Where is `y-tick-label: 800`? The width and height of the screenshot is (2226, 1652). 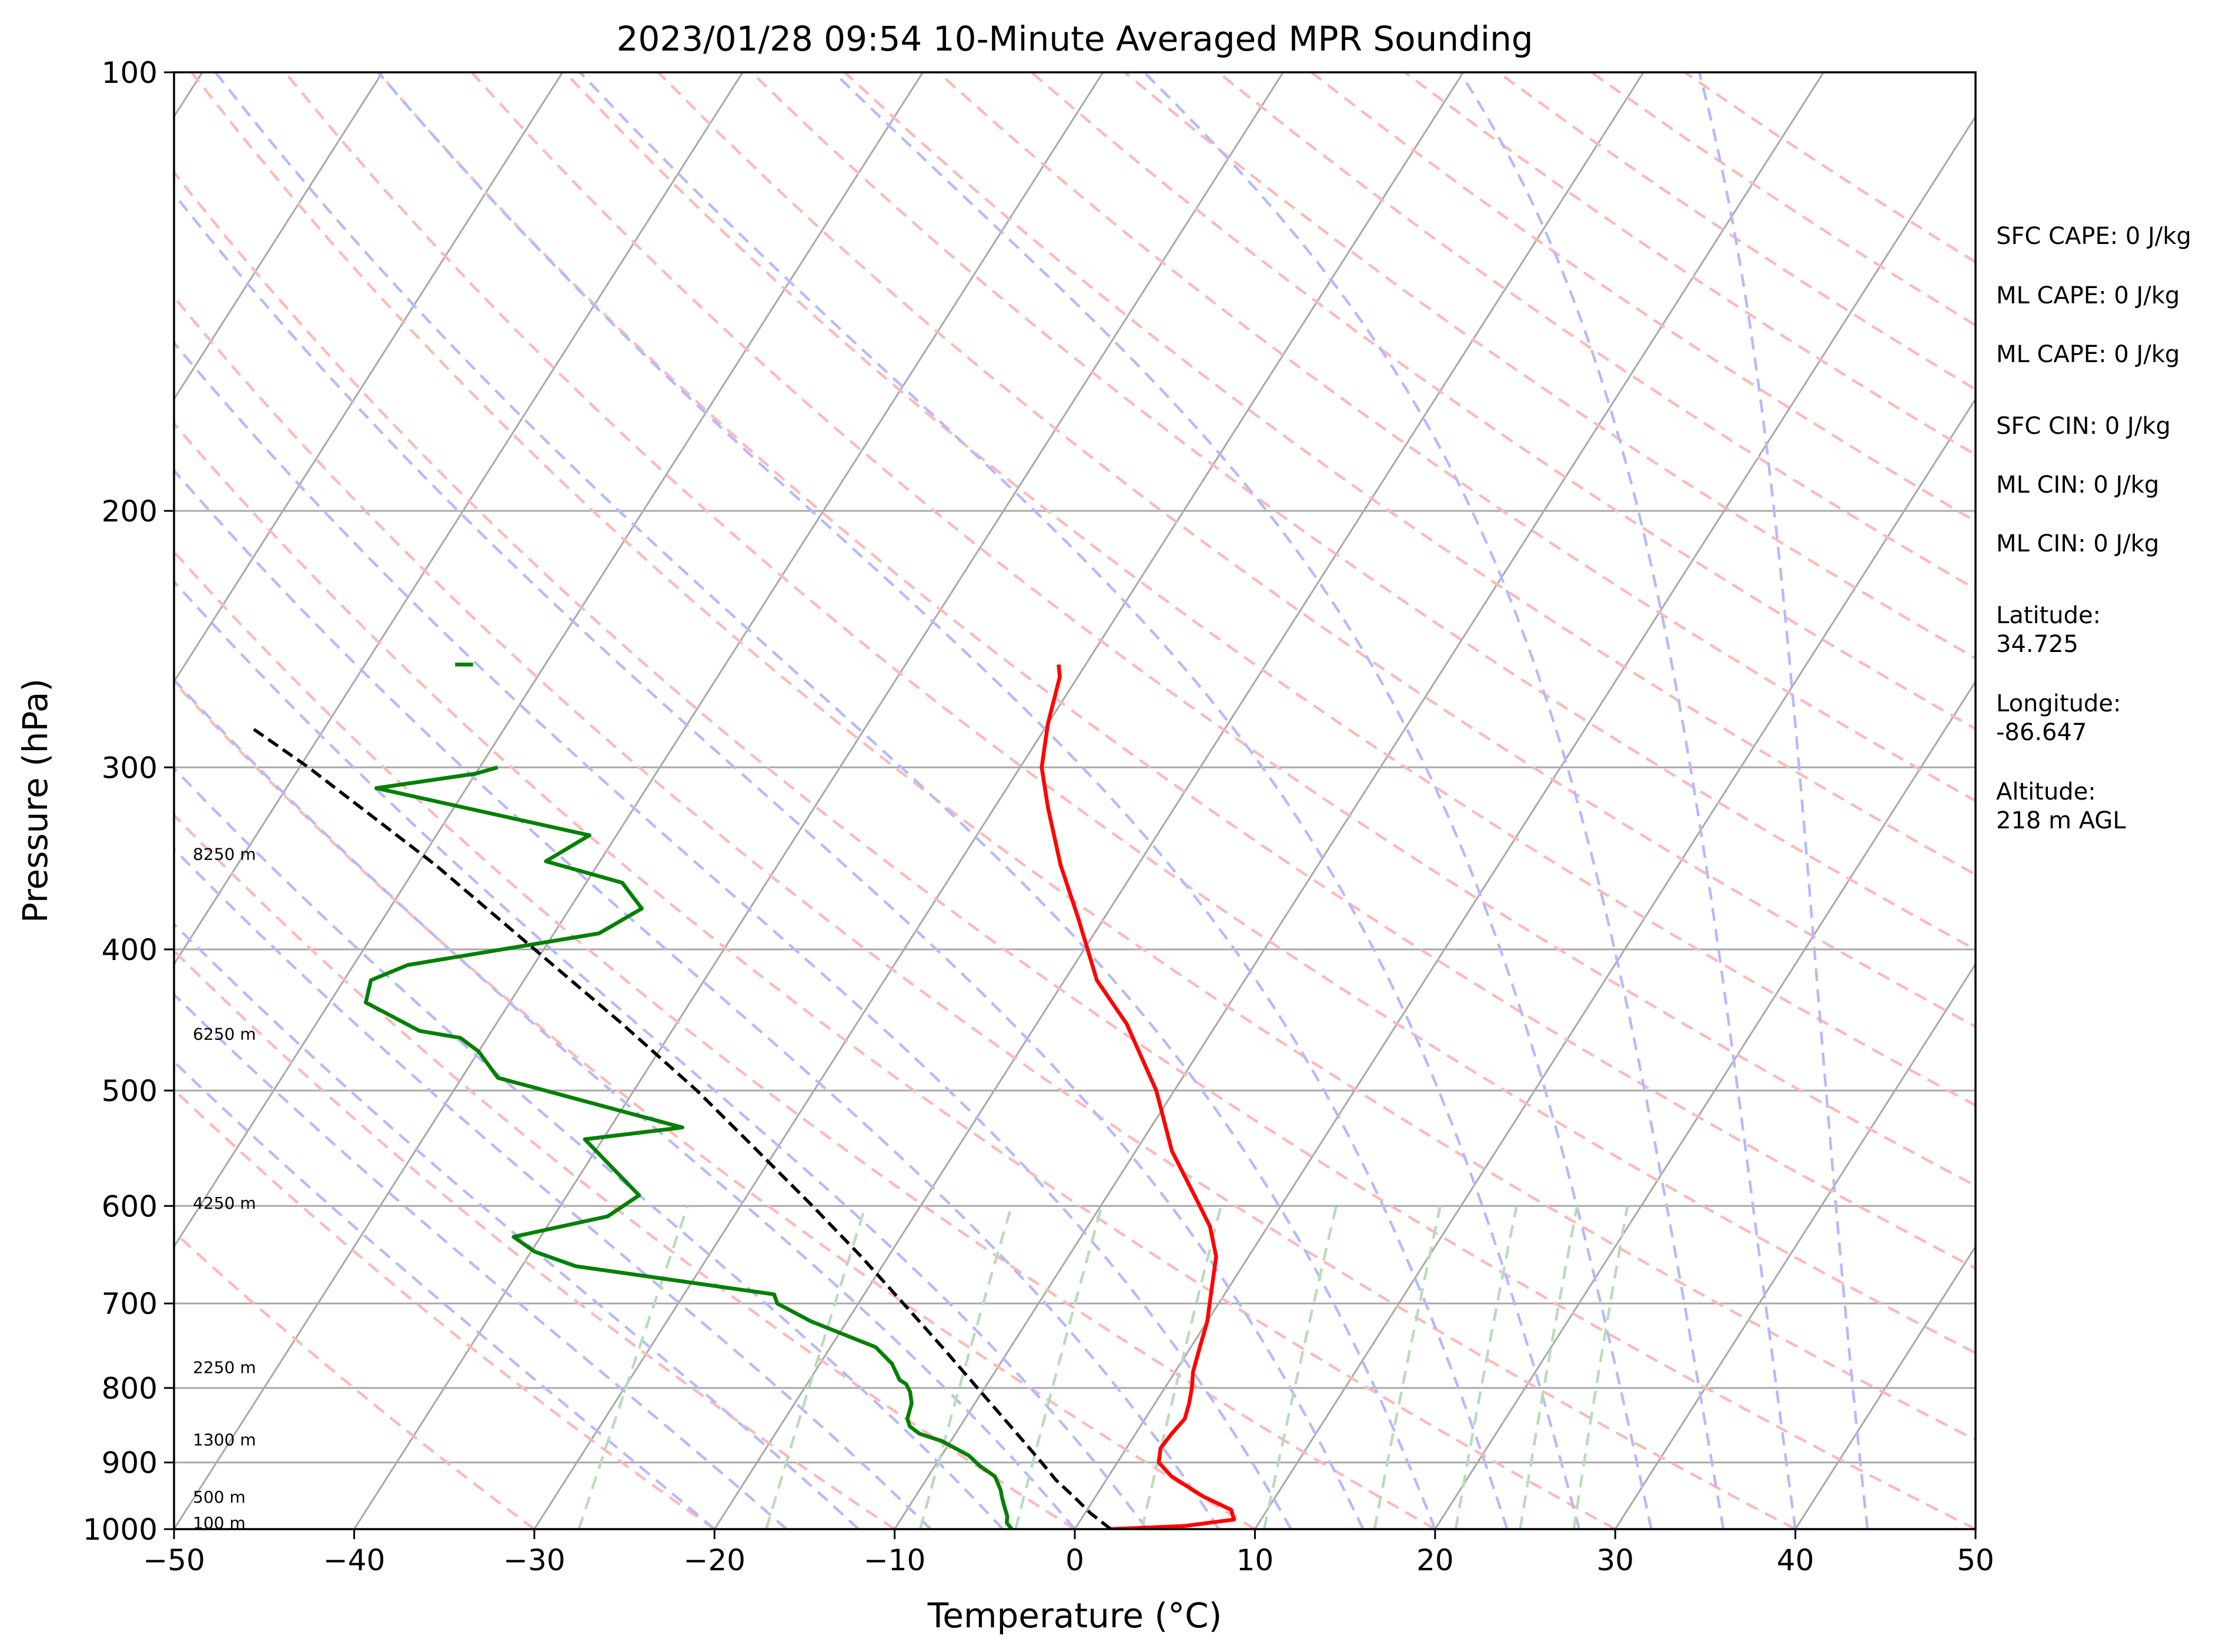 y-tick-label: 800 is located at coordinates (130, 1389).